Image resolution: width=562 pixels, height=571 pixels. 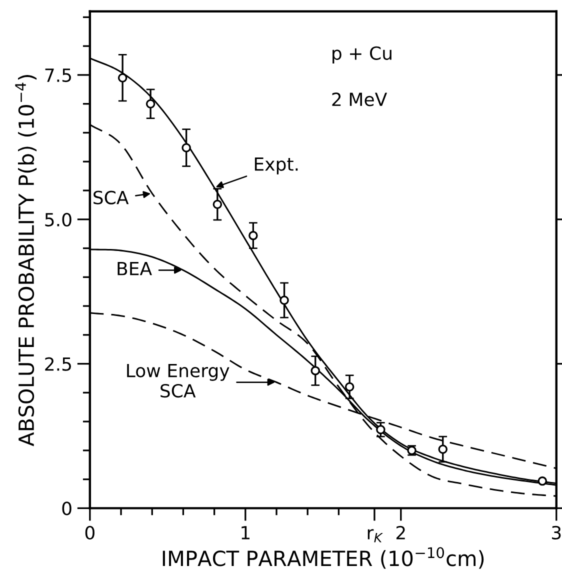 What do you see at coordinates (89, 533) in the screenshot?
I see `x-tick-label: 0` at bounding box center [89, 533].